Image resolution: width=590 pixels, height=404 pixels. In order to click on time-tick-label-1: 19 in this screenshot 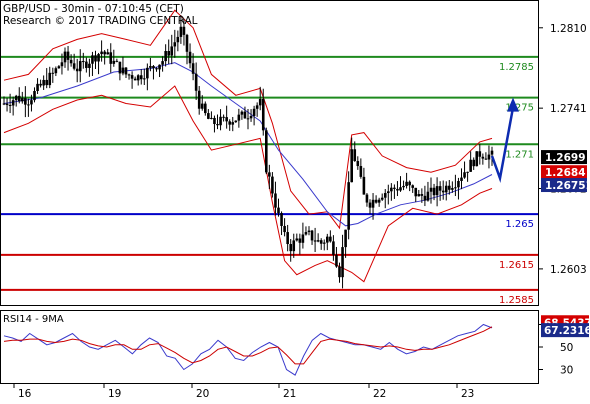, I will do `click(114, 394)`.